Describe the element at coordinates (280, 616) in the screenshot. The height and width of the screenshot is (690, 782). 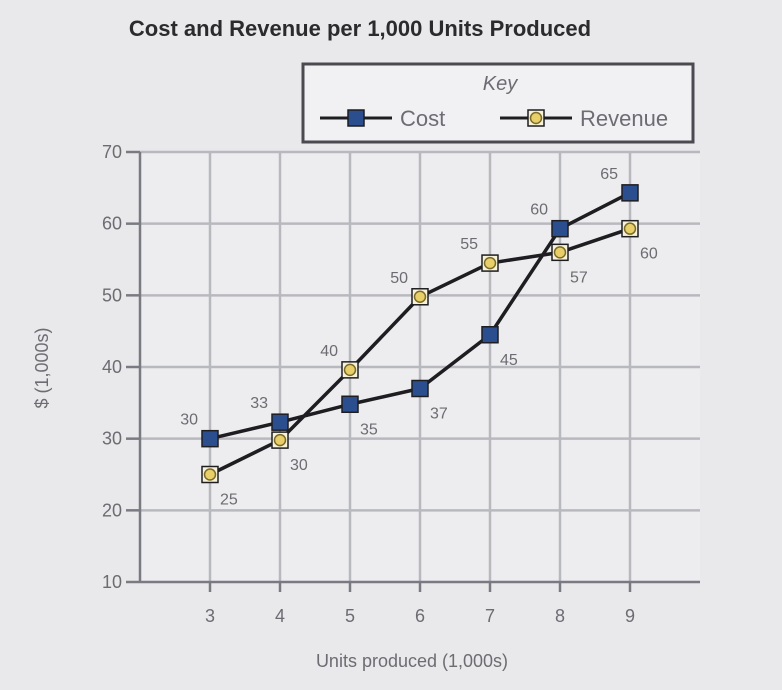
I see `x-tick-label-4: 4` at that location.